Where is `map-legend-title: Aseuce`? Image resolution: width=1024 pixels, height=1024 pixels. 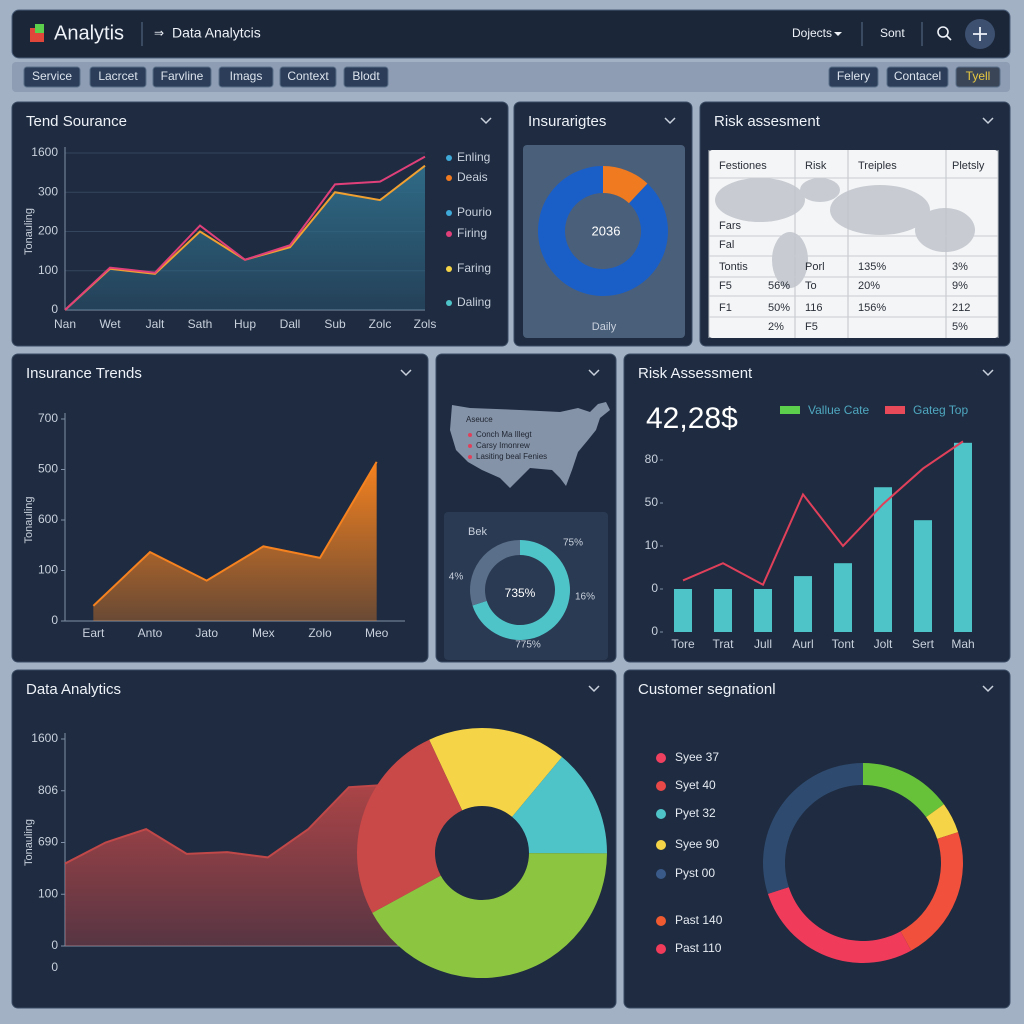
map-legend-title: Aseuce is located at coordinates (479, 419).